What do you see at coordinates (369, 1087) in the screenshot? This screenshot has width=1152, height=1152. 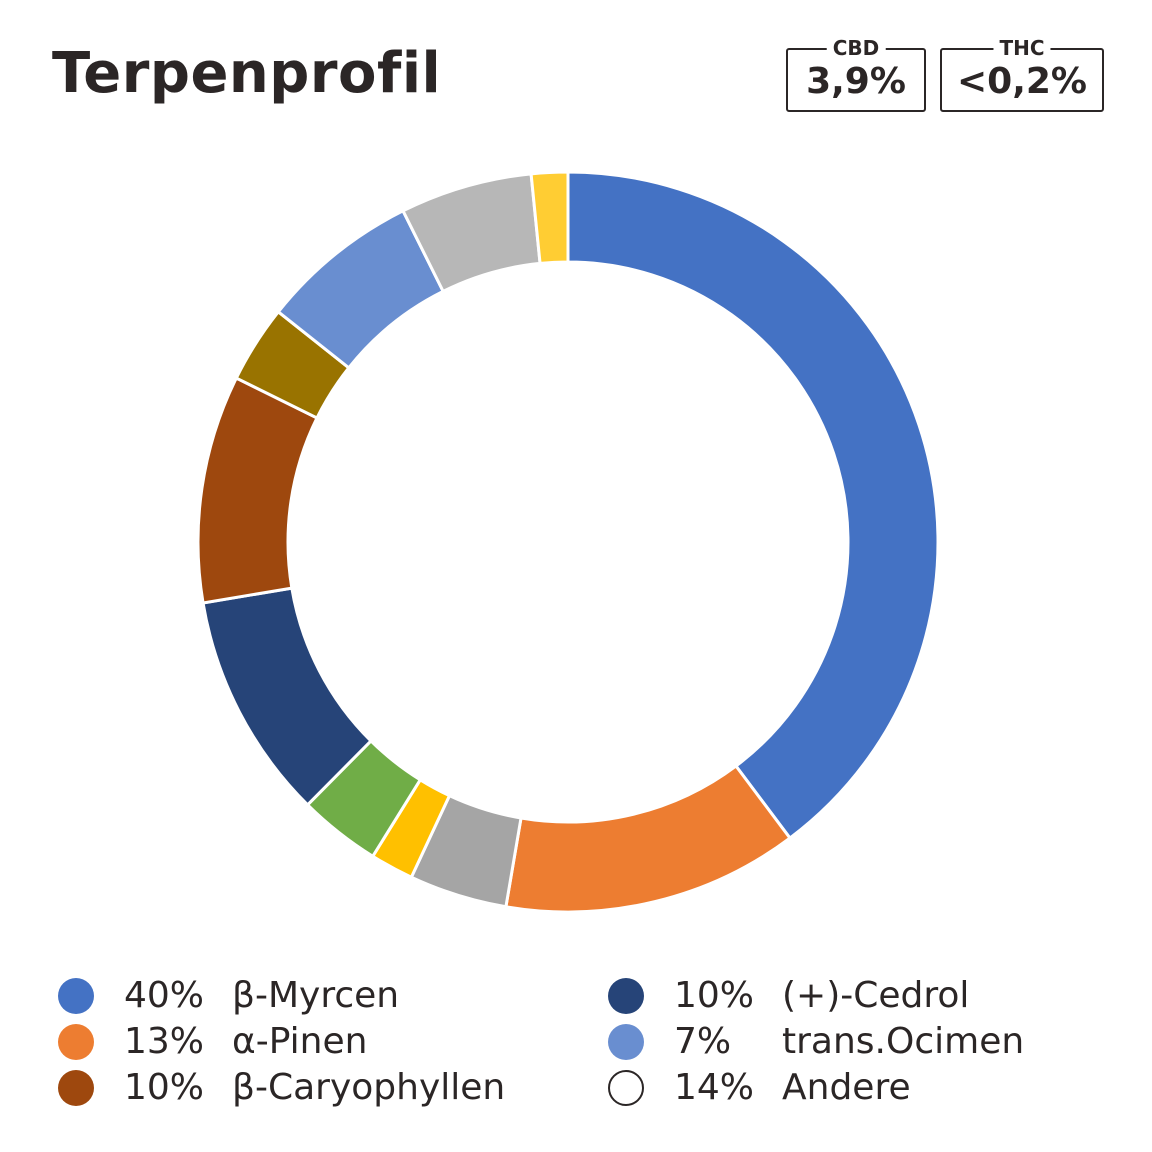 I see `legend-label: β-Caryophyllen` at bounding box center [369, 1087].